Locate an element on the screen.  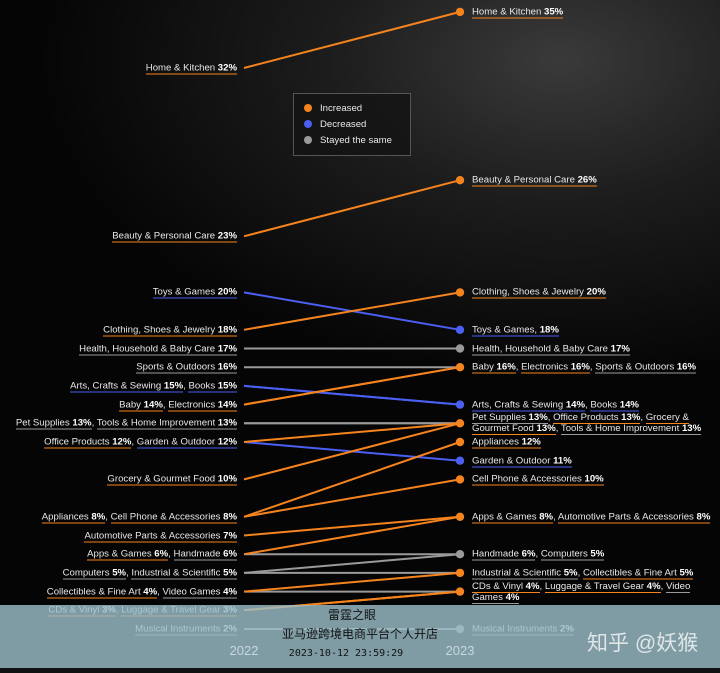
data-value: 17% is located at coordinates (620, 348).